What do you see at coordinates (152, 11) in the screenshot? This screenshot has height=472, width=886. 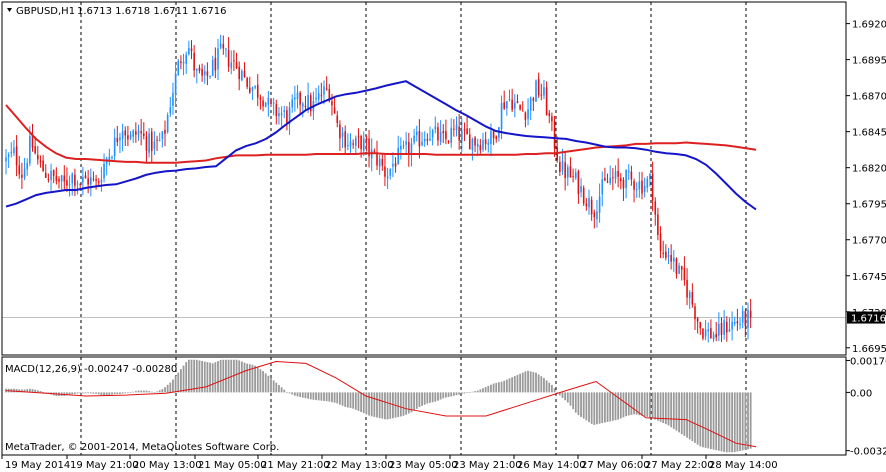 I see `ohlc-values: 1.6713 1.6718 1.6711 1.6716` at bounding box center [152, 11].